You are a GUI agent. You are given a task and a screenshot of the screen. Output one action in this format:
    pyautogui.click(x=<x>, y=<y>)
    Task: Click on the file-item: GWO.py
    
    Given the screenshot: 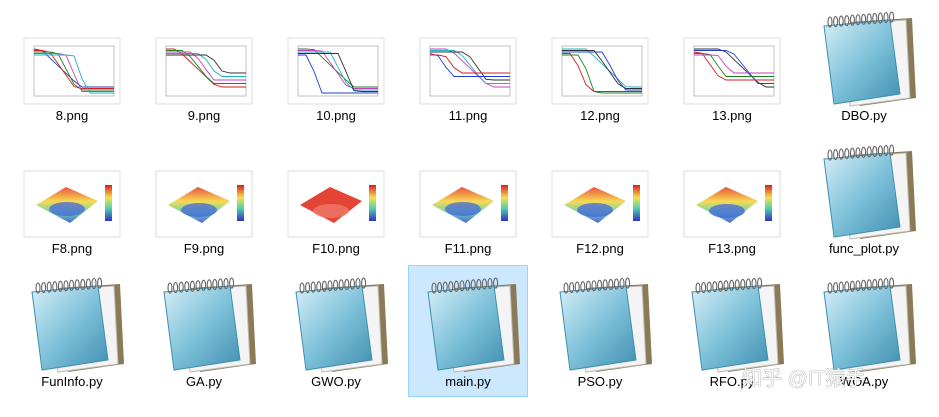 What is the action you would take?
    pyautogui.click(x=341, y=333)
    